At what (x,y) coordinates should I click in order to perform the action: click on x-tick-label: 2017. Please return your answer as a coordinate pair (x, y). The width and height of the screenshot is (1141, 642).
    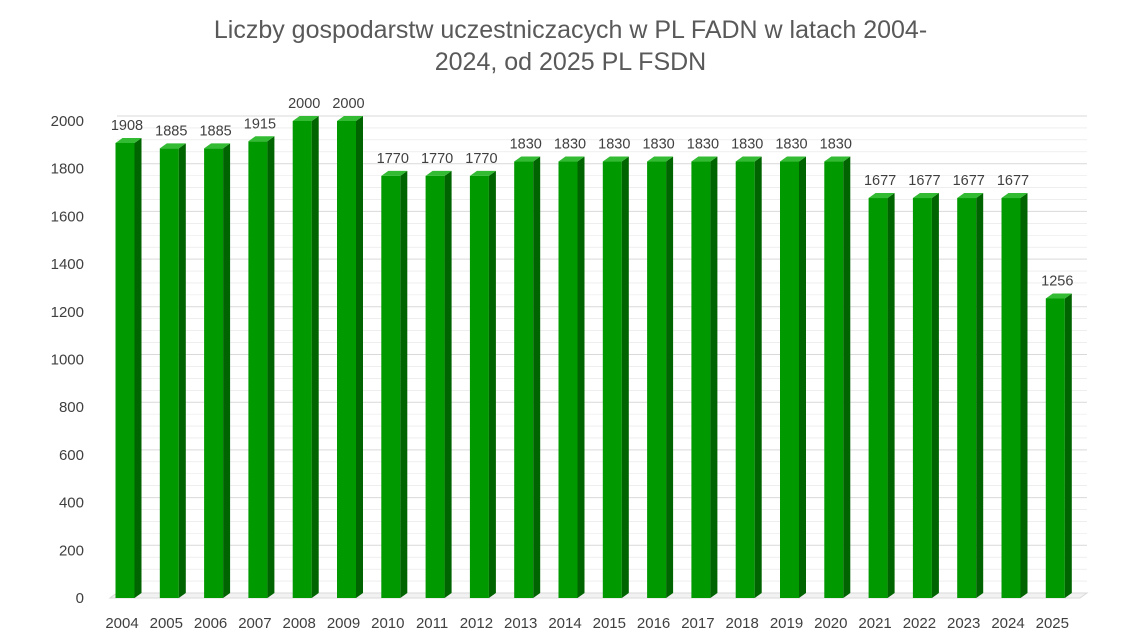
    Looking at the image, I should click on (697, 623).